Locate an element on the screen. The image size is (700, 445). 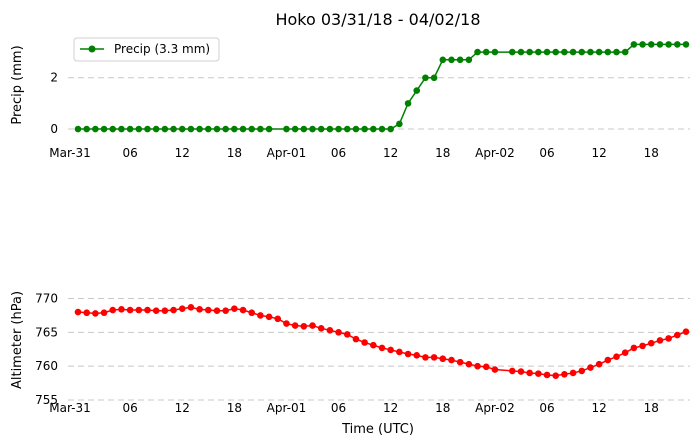
altimeter-x-ticks: Mar-31 06 12 18 Apr-01 06 12 18 Apr-02 06 12 18 is located at coordinates (354, 408).